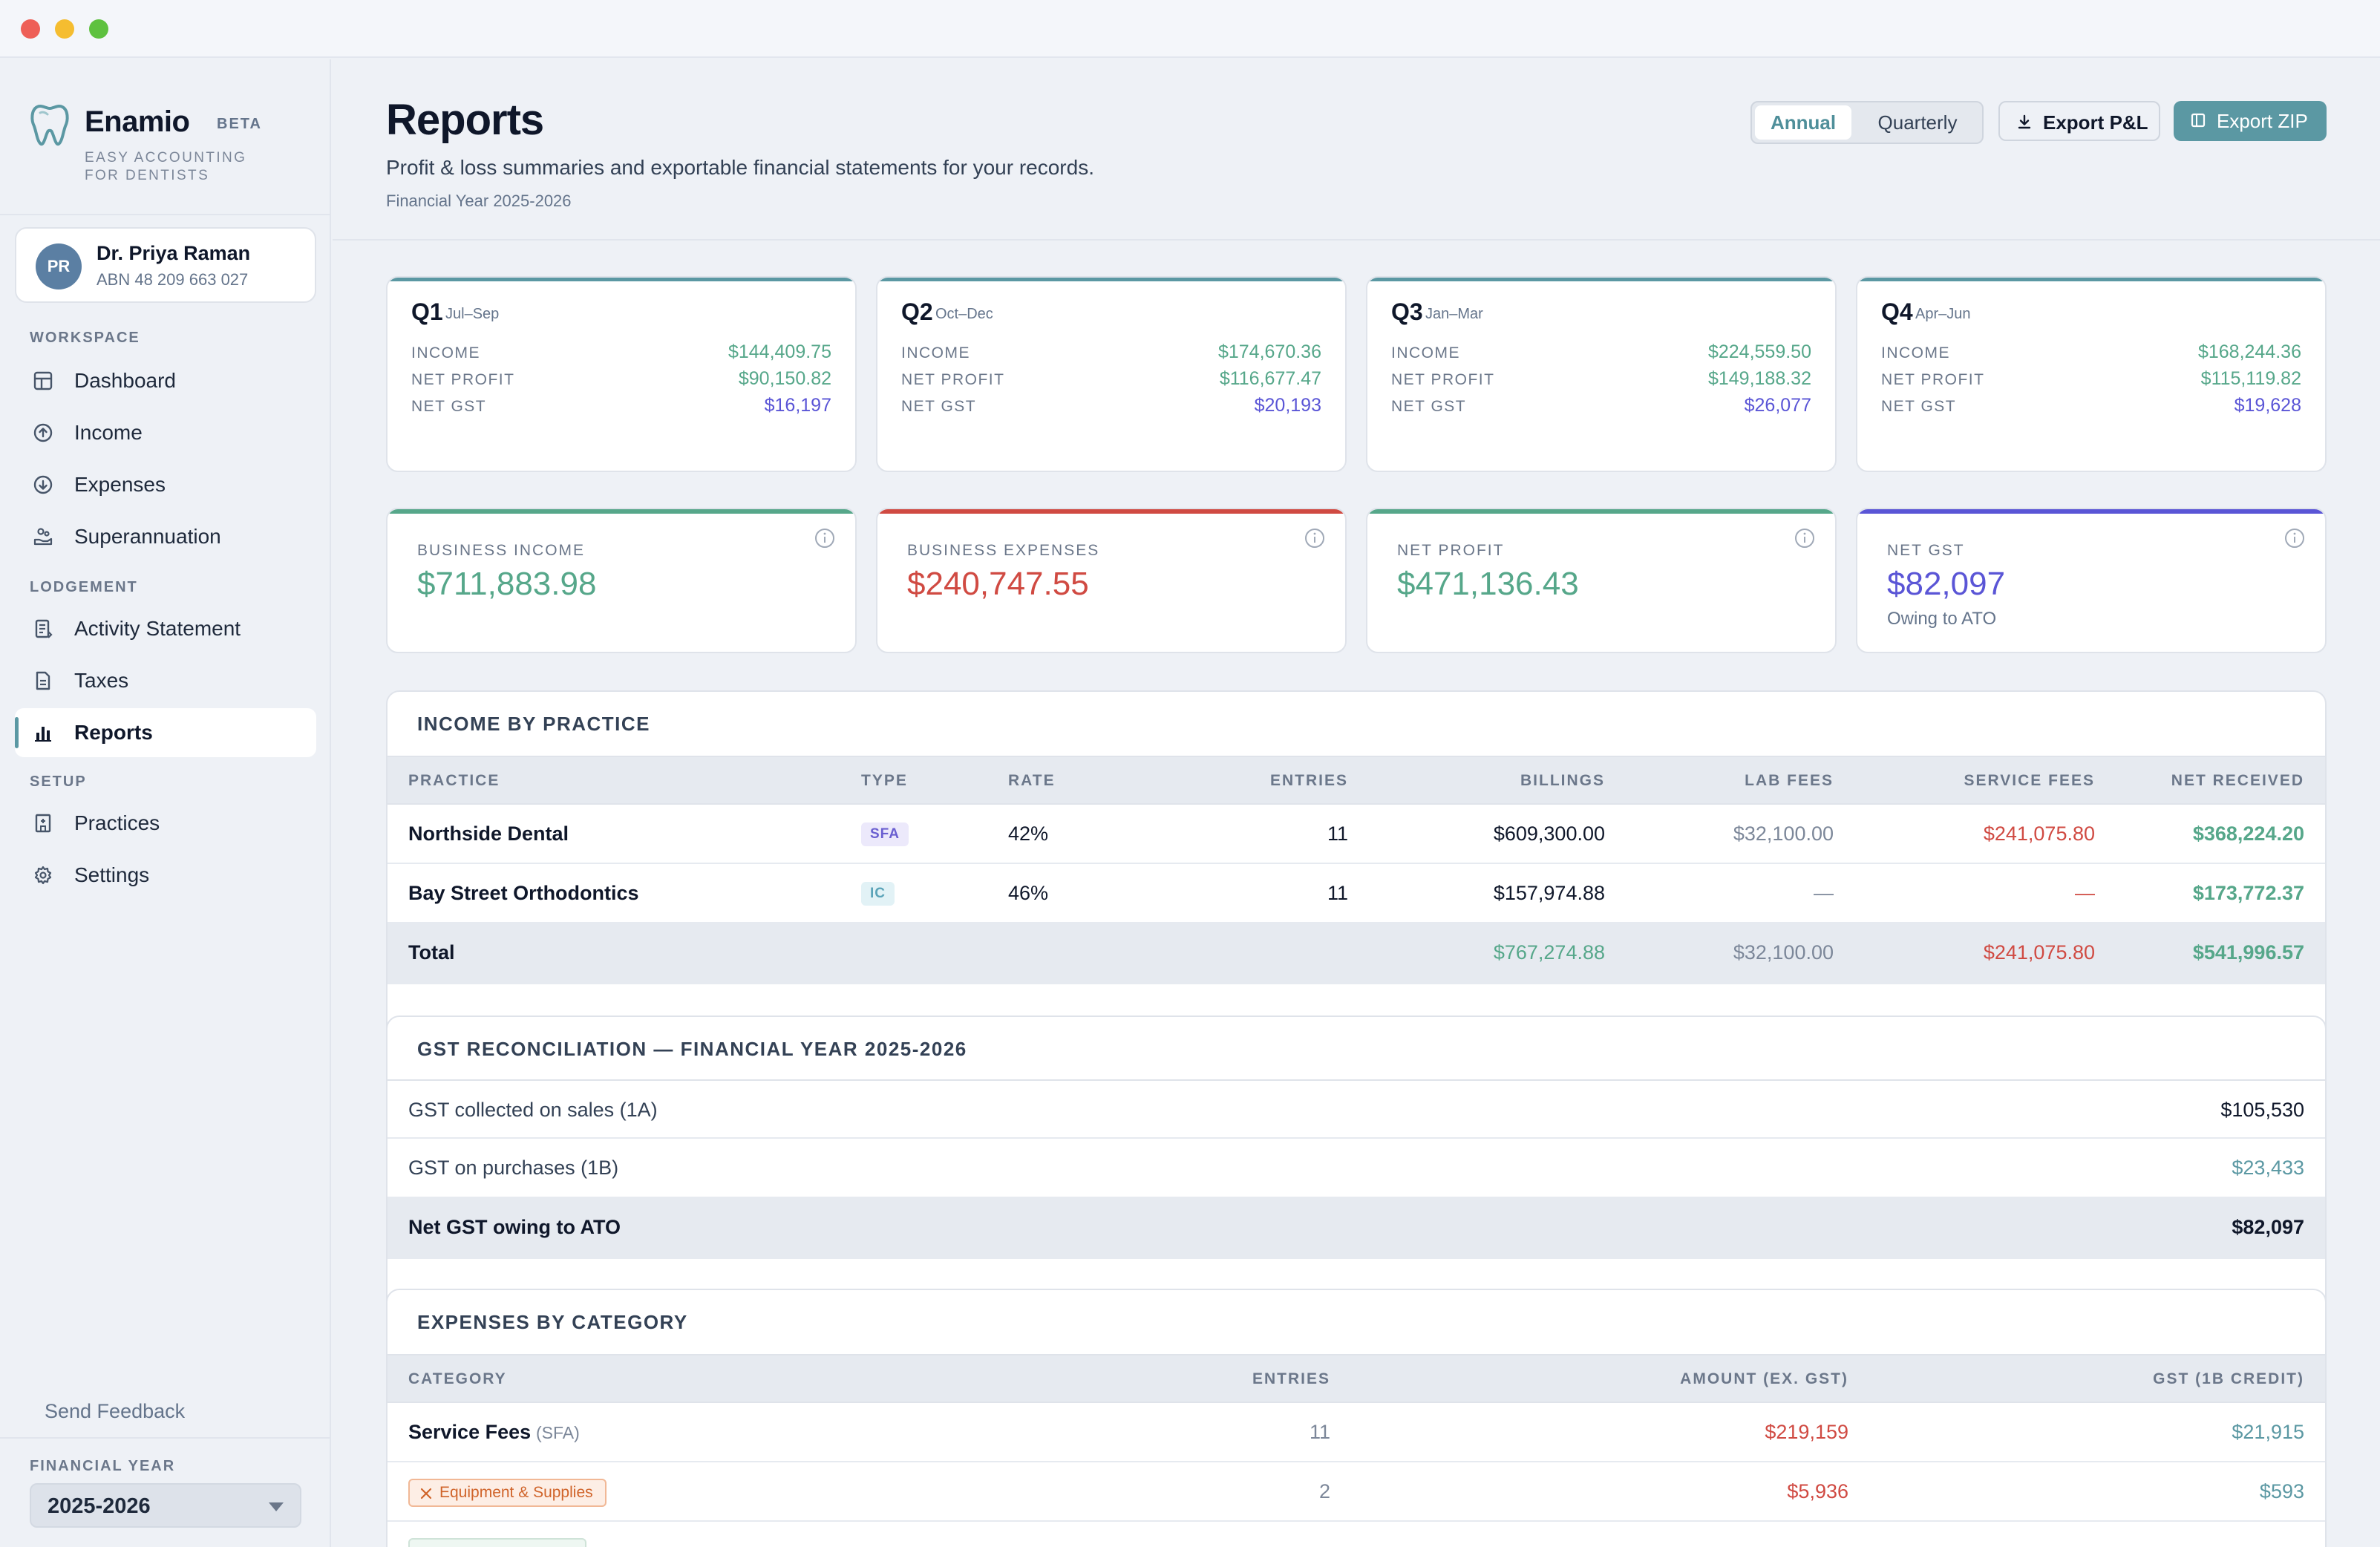  I want to click on metric-label: BUSINESS EXPENSES, so click(1004, 551).